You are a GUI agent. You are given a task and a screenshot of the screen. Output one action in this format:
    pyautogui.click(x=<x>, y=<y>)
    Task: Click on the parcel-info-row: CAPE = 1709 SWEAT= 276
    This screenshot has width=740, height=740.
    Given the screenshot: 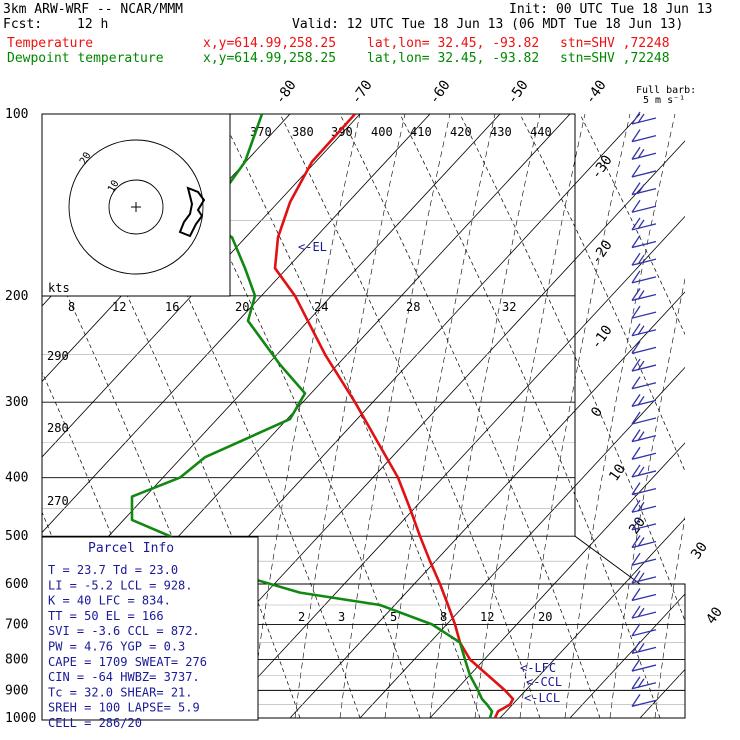 What is the action you would take?
    pyautogui.click(x=127, y=662)
    